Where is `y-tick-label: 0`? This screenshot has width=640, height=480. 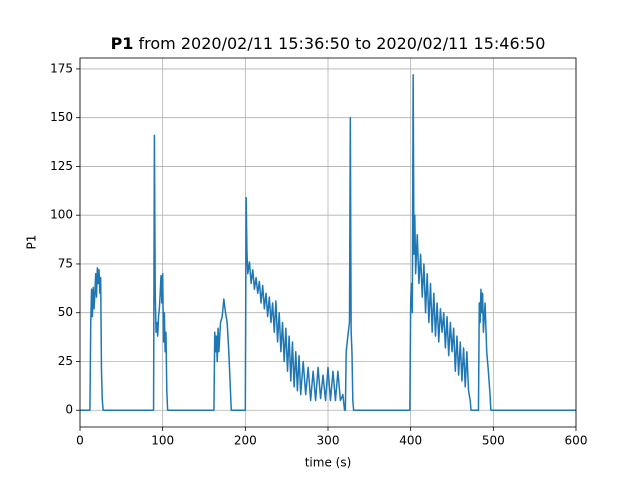
y-tick-label: 0 is located at coordinates (69, 410).